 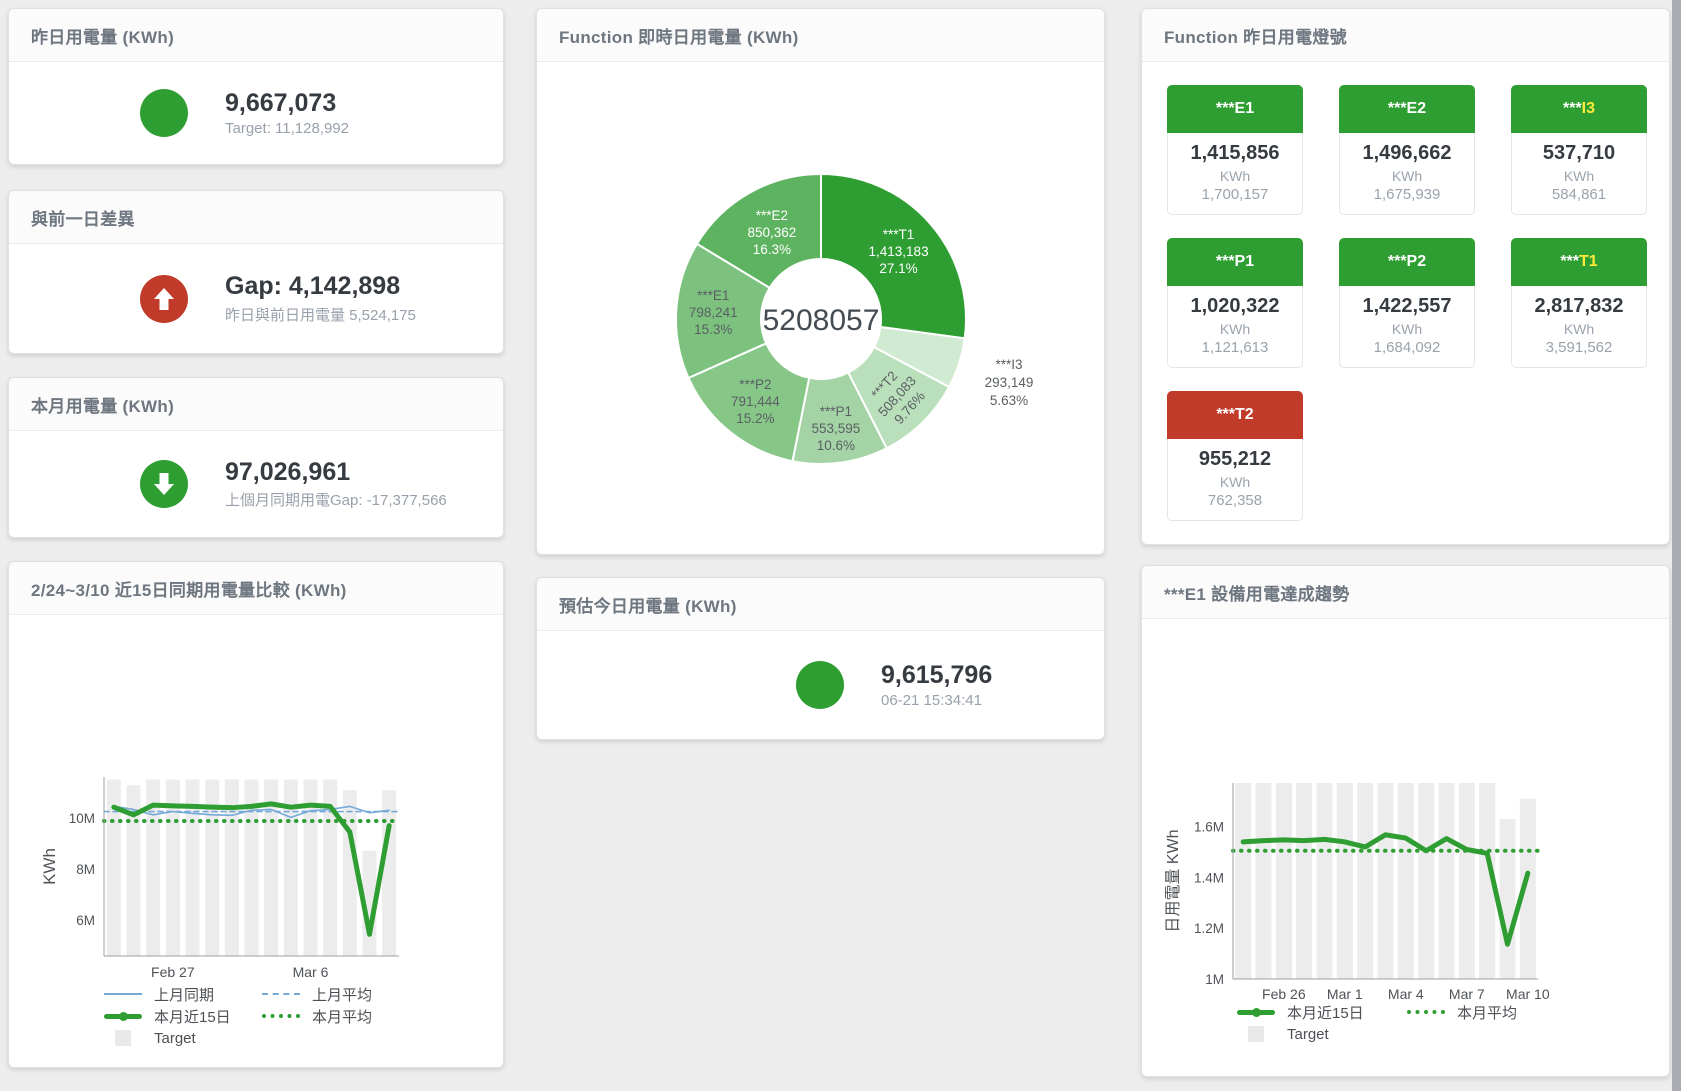 What do you see at coordinates (1407, 347) in the screenshot?
I see `tile-target: 1,684,092` at bounding box center [1407, 347].